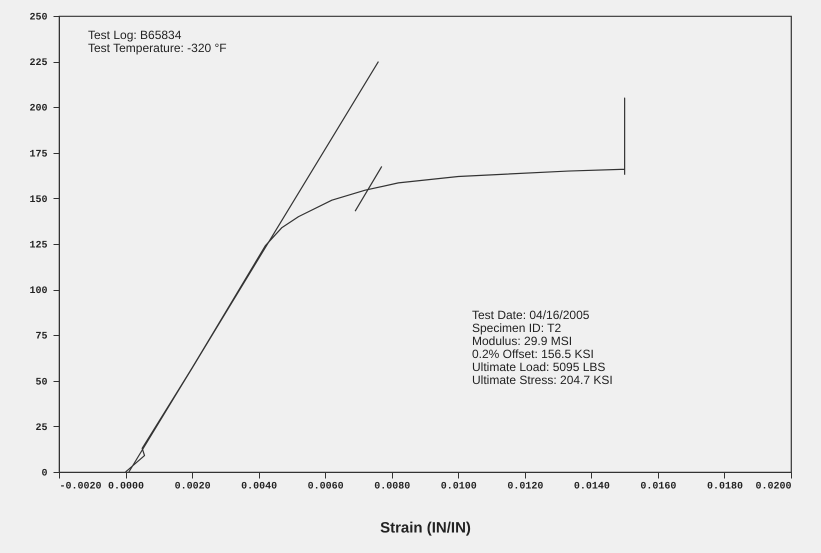 Image resolution: width=821 pixels, height=553 pixels. Describe the element at coordinates (525, 487) in the screenshot. I see `x-tick-label: 0.0120` at that location.